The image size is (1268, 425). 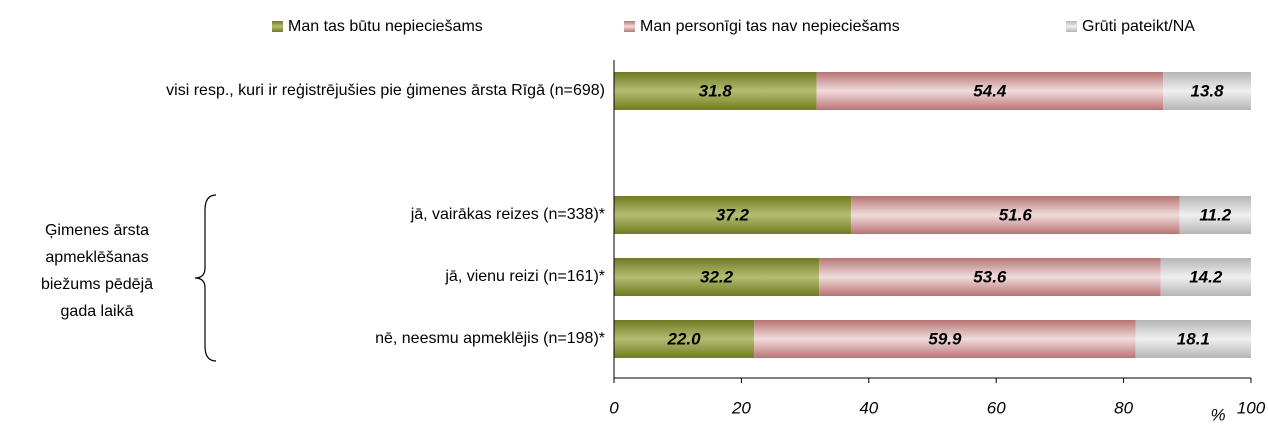 What do you see at coordinates (524, 276) in the screenshot?
I see `category-label: jā, vienu reizi (n=161)*` at bounding box center [524, 276].